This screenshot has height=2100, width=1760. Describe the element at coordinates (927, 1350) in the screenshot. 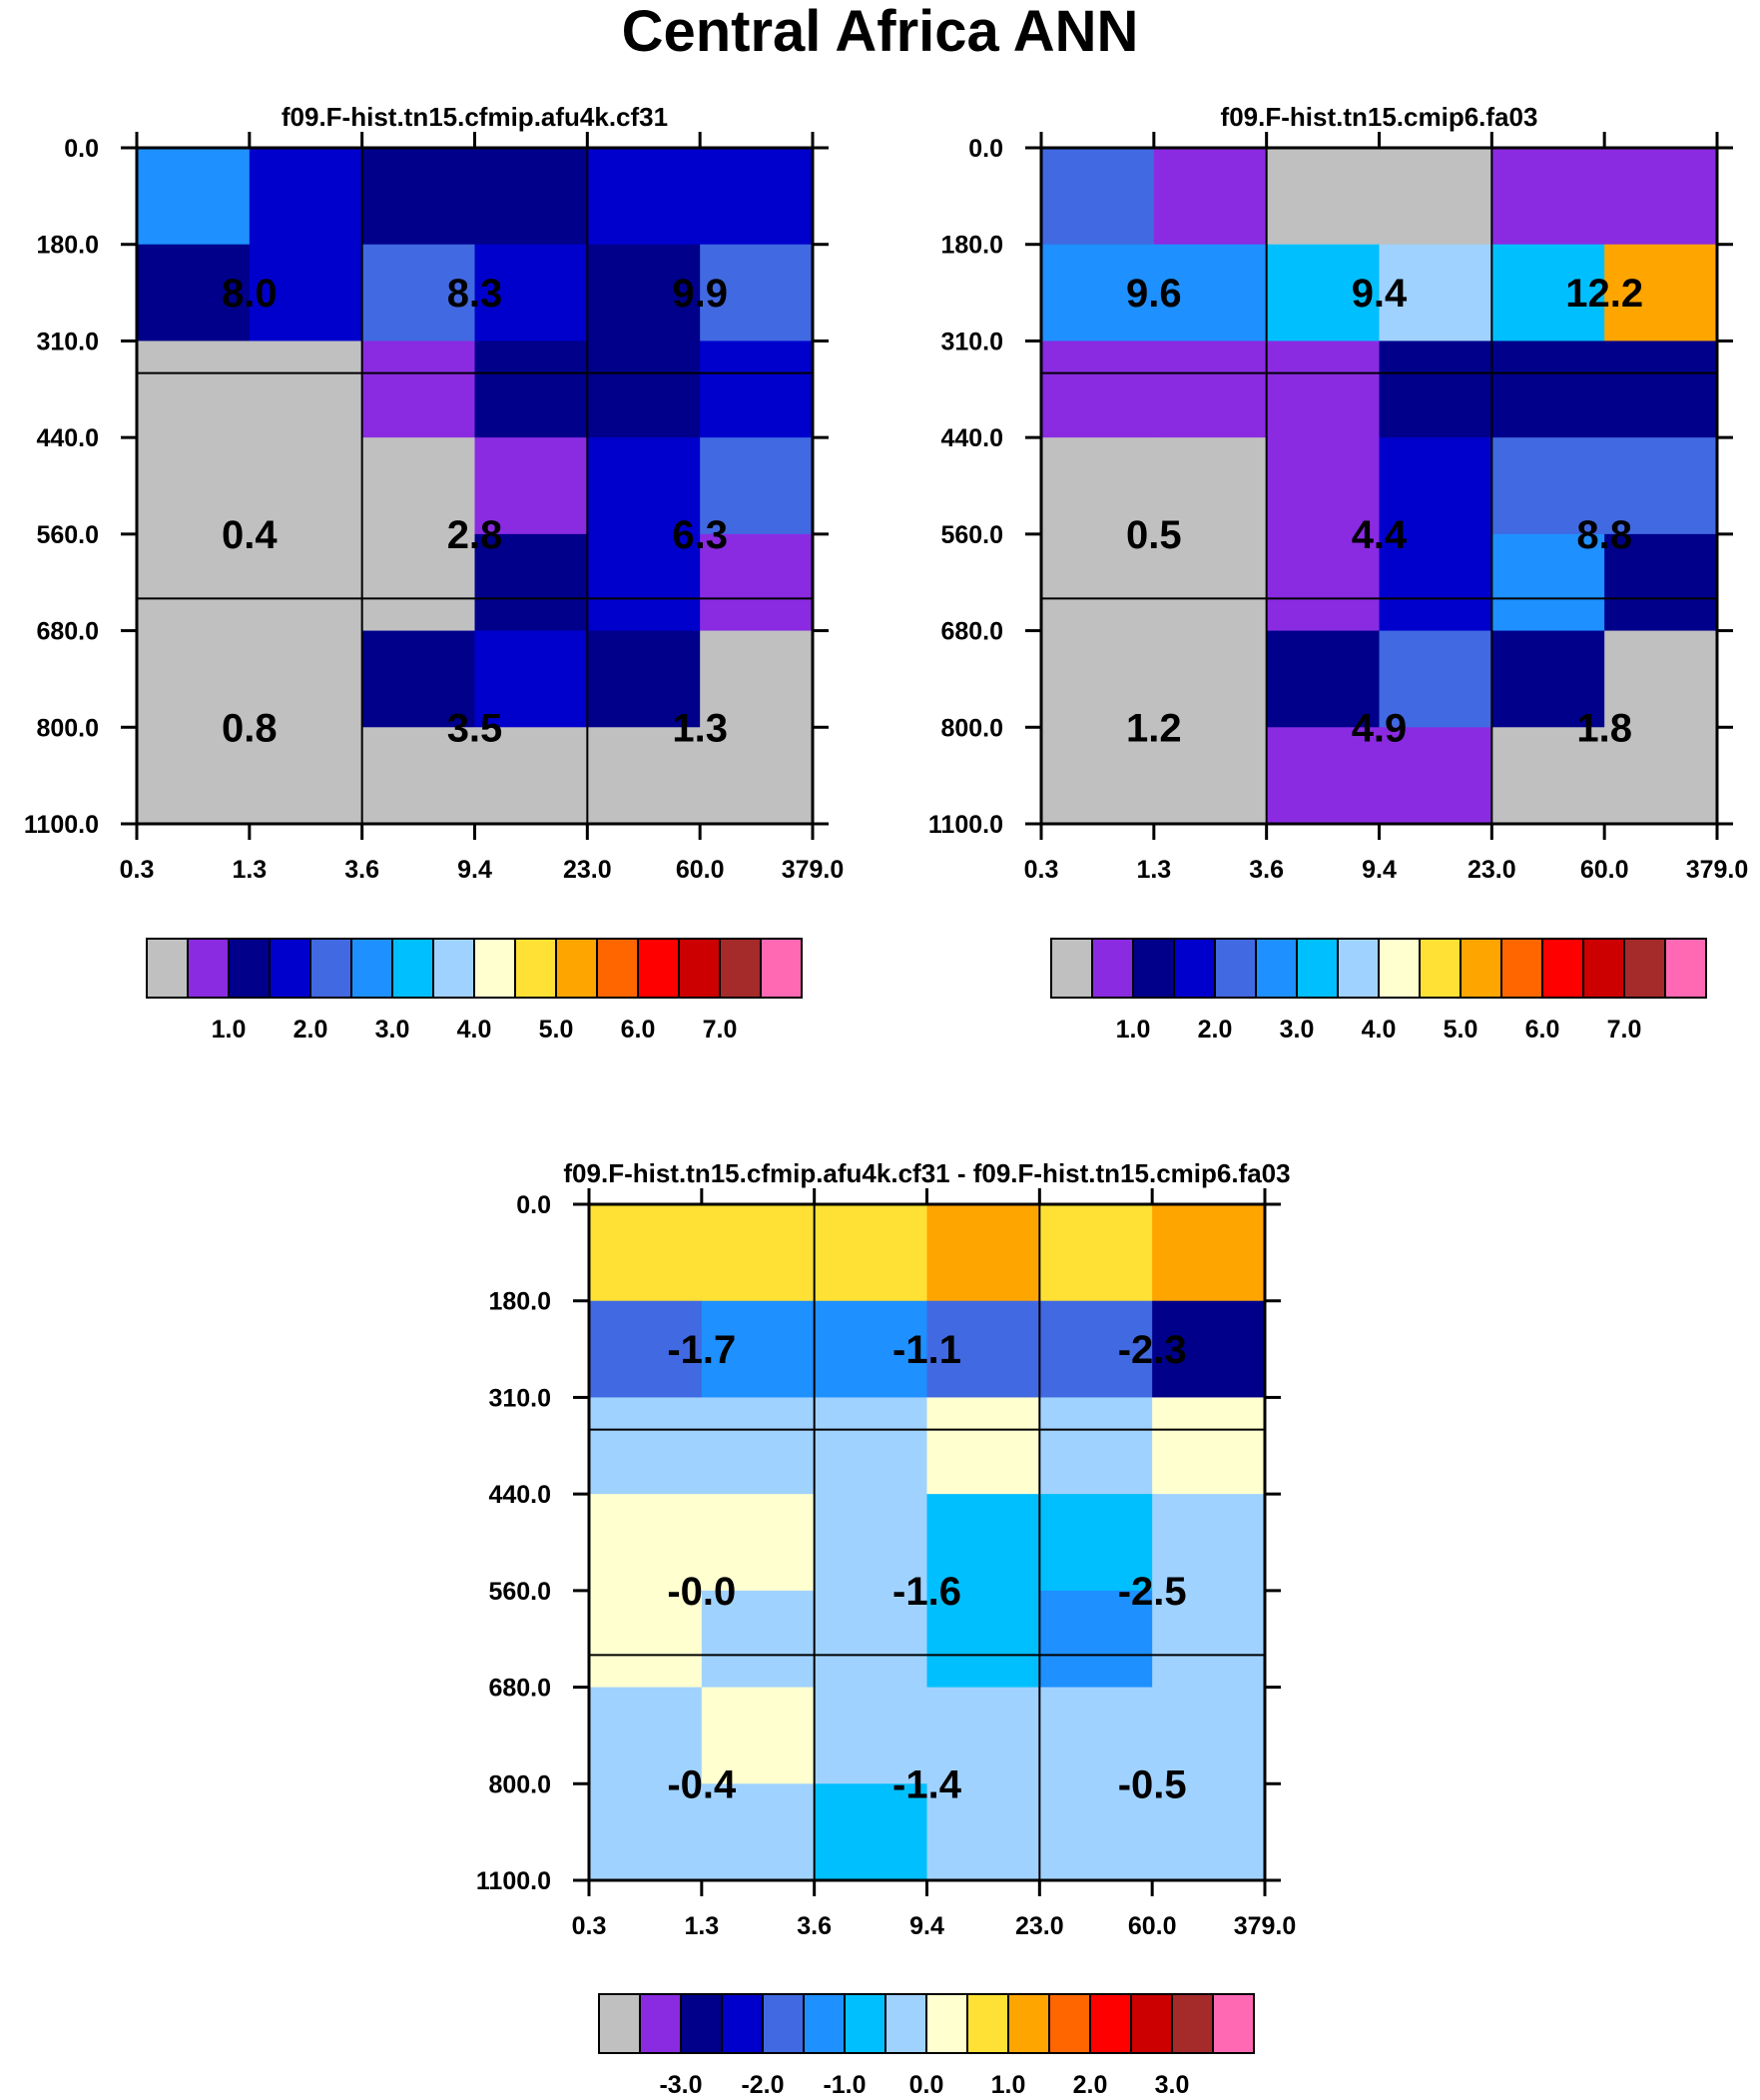

I see `block-value-label: -1.1` at that location.